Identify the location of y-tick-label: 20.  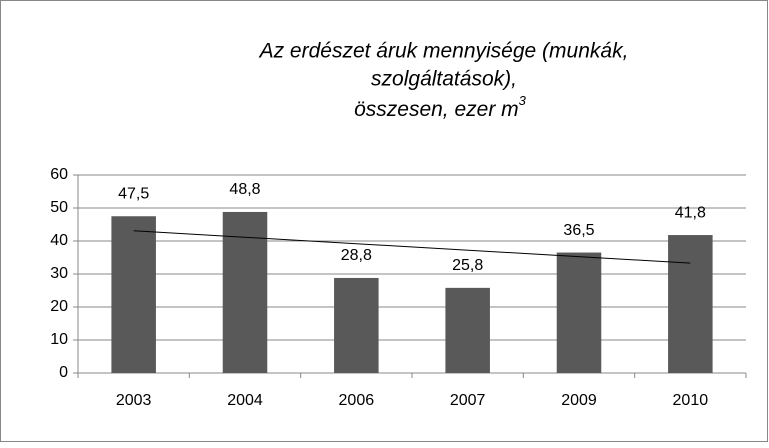
(59, 306).